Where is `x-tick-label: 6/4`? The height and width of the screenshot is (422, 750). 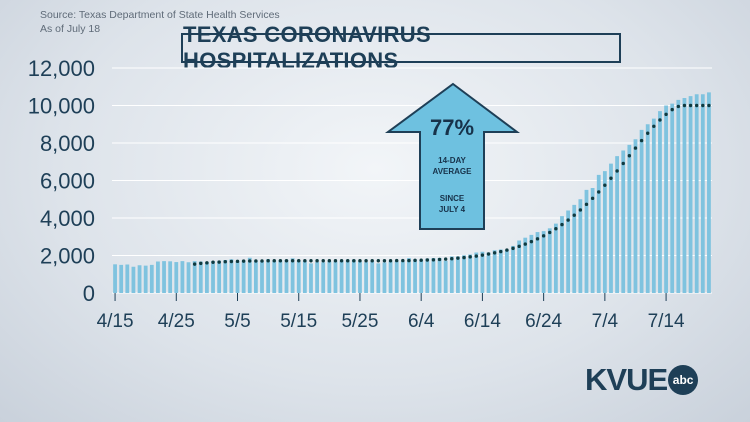
x-tick-label: 6/4 is located at coordinates (421, 321).